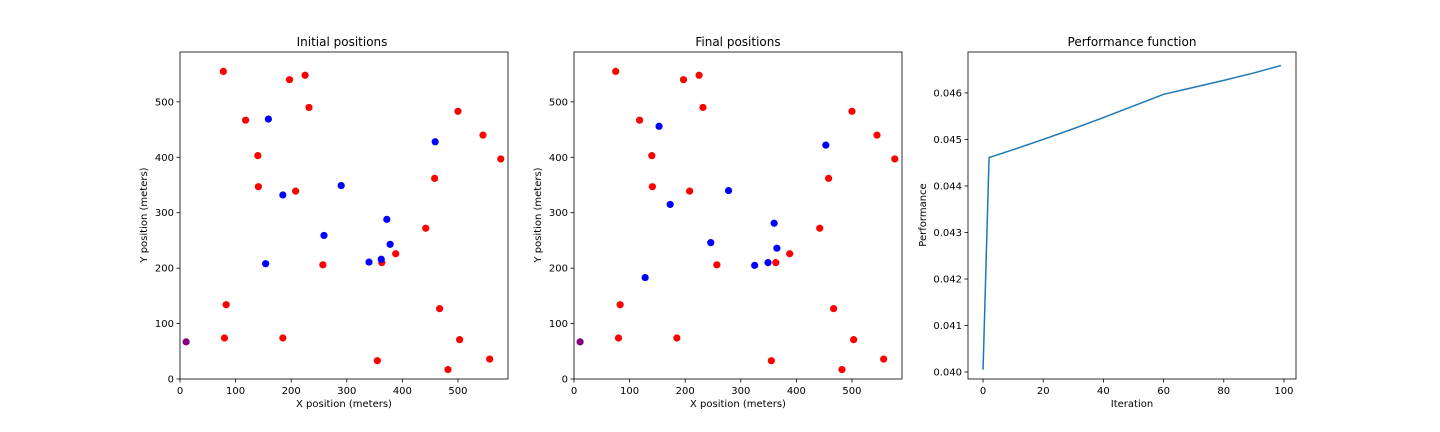 The height and width of the screenshot is (432, 1440). What do you see at coordinates (923, 214) in the screenshot?
I see `y-axis-label: Performance` at bounding box center [923, 214].